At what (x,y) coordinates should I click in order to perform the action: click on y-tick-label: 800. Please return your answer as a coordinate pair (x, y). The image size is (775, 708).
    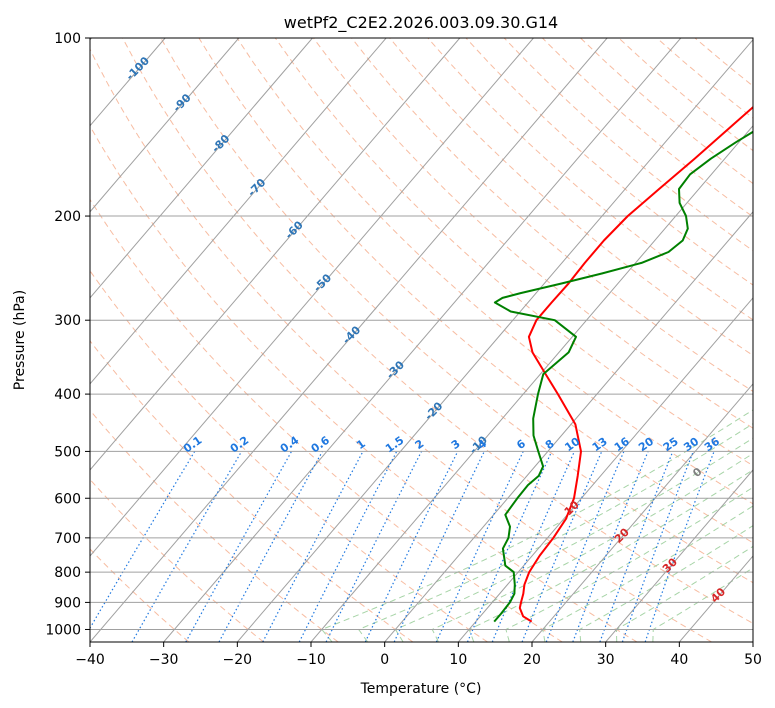
    Looking at the image, I should click on (67, 573).